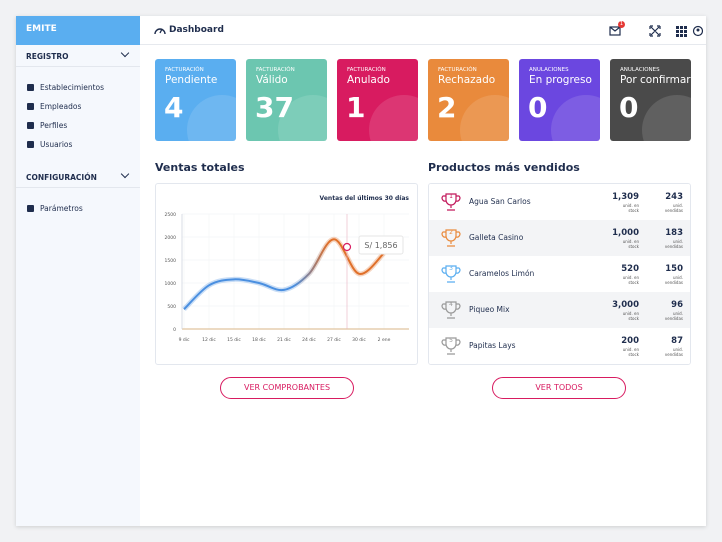 Image resolution: width=722 pixels, height=542 pixels. I want to click on status-card: FACTURACIÓN Válido 37, so click(286, 100).